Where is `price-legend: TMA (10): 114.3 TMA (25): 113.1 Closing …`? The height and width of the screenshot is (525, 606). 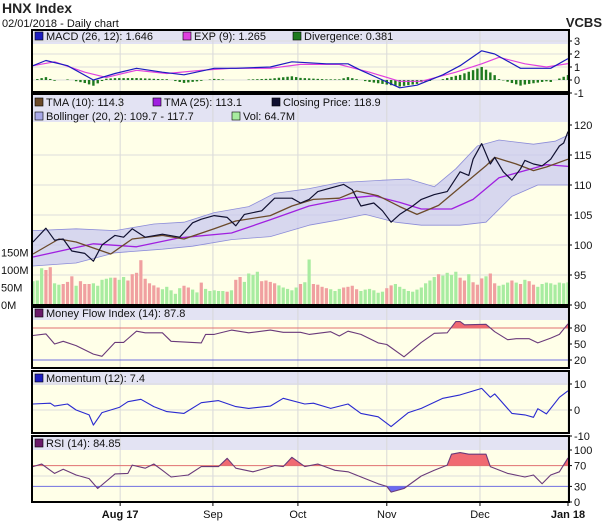
price-legend: TMA (10): 114.3 TMA (25): 113.1 Closing … is located at coordinates (207, 110).